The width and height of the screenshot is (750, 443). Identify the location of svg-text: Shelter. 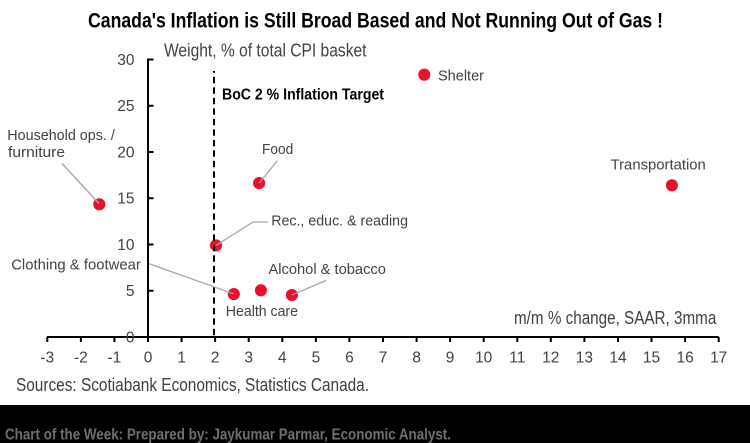
(461, 76).